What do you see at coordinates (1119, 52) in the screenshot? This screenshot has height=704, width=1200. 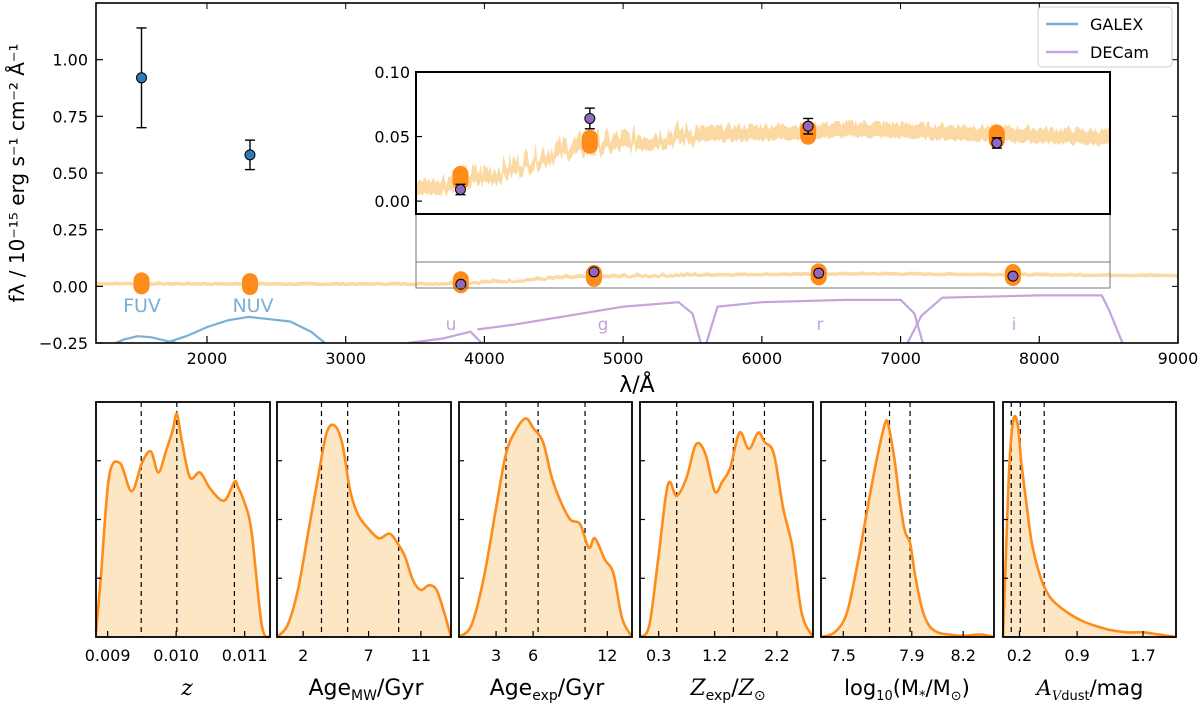 I see `legend-label-decam: DECam` at bounding box center [1119, 52].